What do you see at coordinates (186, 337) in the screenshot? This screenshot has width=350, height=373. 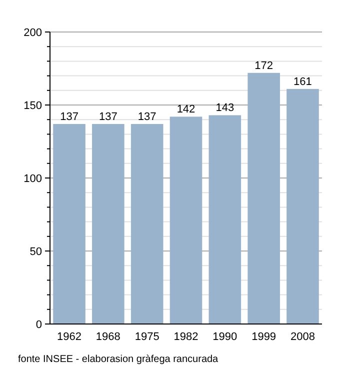 I see `x-tick-label: 1982` at bounding box center [186, 337].